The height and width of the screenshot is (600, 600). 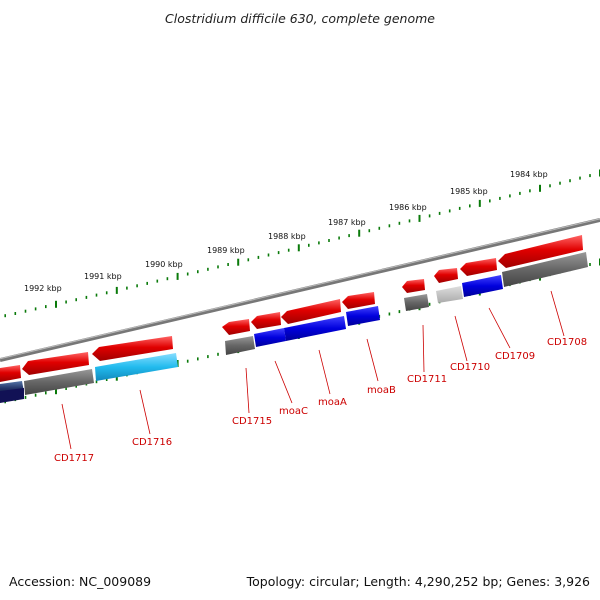 What do you see at coordinates (293, 411) in the screenshot?
I see `gene-label: moaC` at bounding box center [293, 411].